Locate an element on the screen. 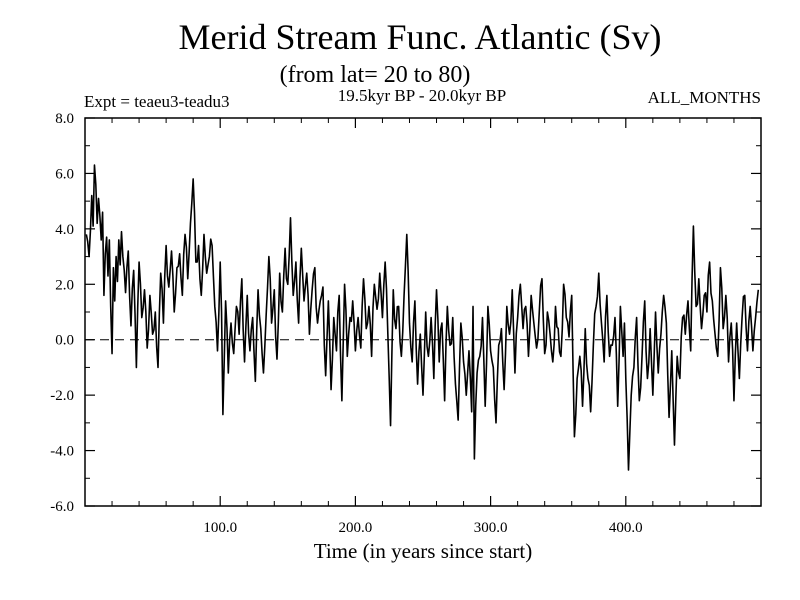 This screenshot has width=800, height=600. x-tick-label: 100.0 is located at coordinates (220, 528).